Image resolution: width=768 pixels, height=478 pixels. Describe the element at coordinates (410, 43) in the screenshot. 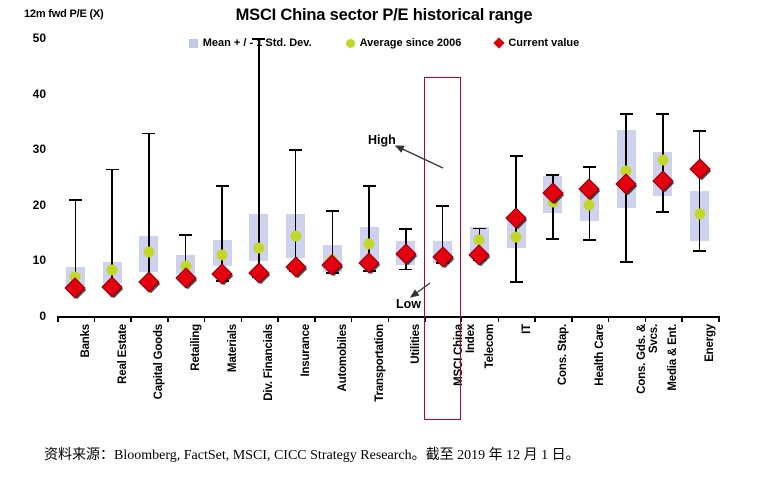

I see `legend-label-average: Average since 2006` at that location.